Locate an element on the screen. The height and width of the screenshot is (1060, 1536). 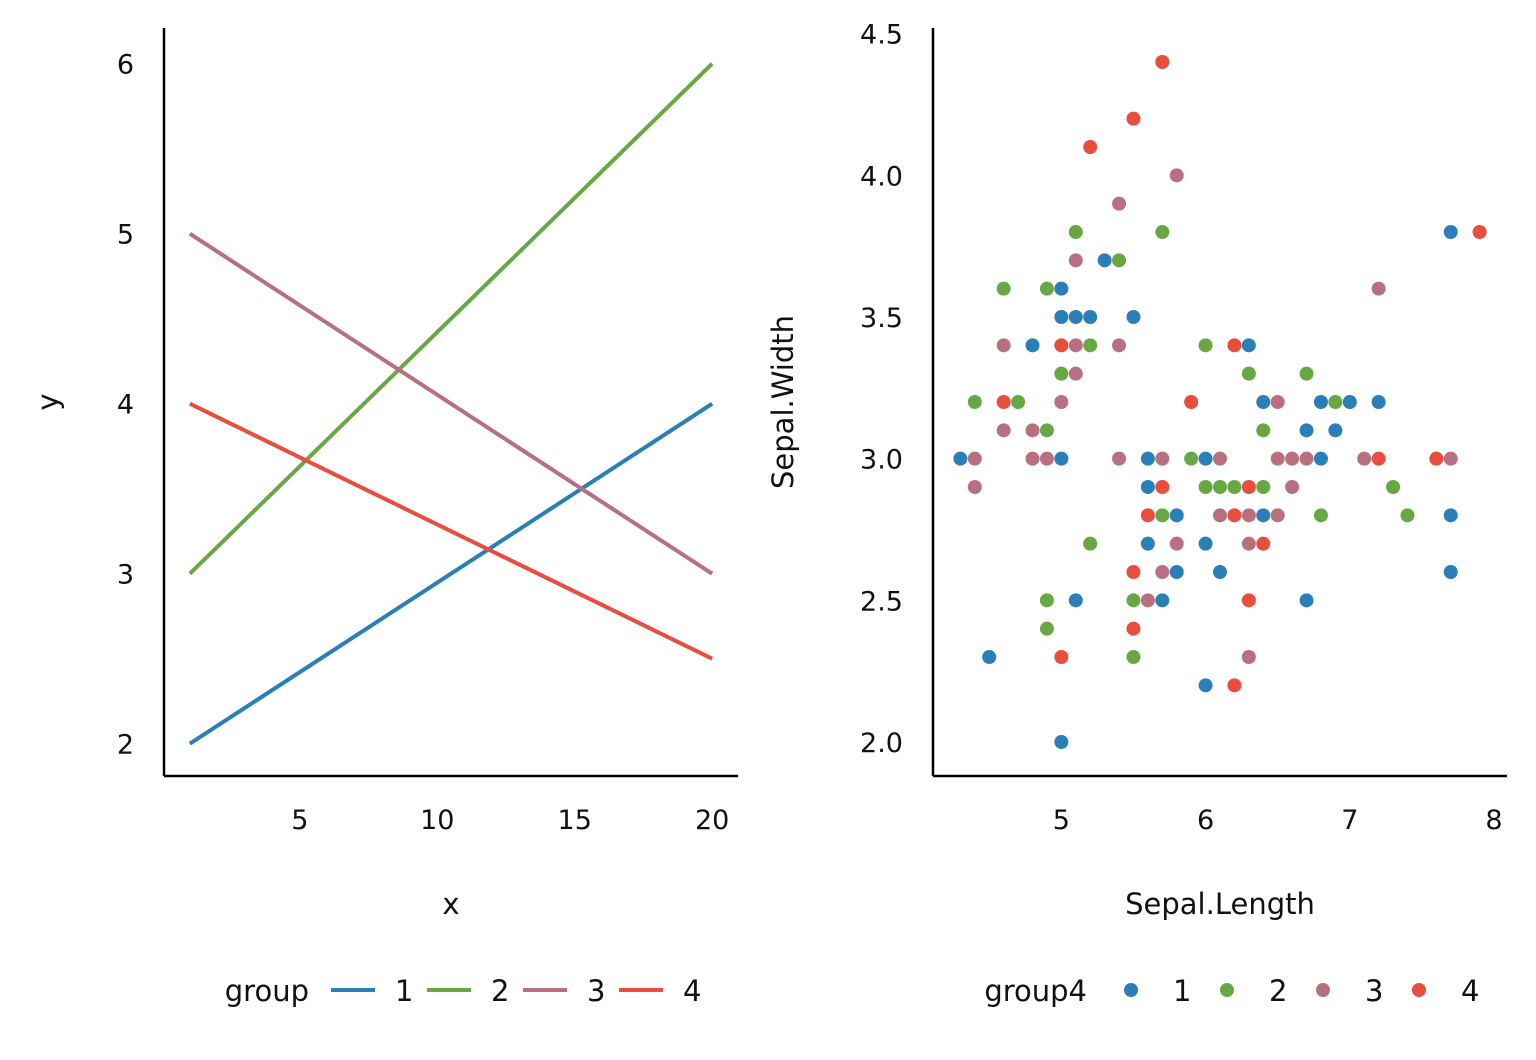
y-axis-title: y is located at coordinates (48, 401).